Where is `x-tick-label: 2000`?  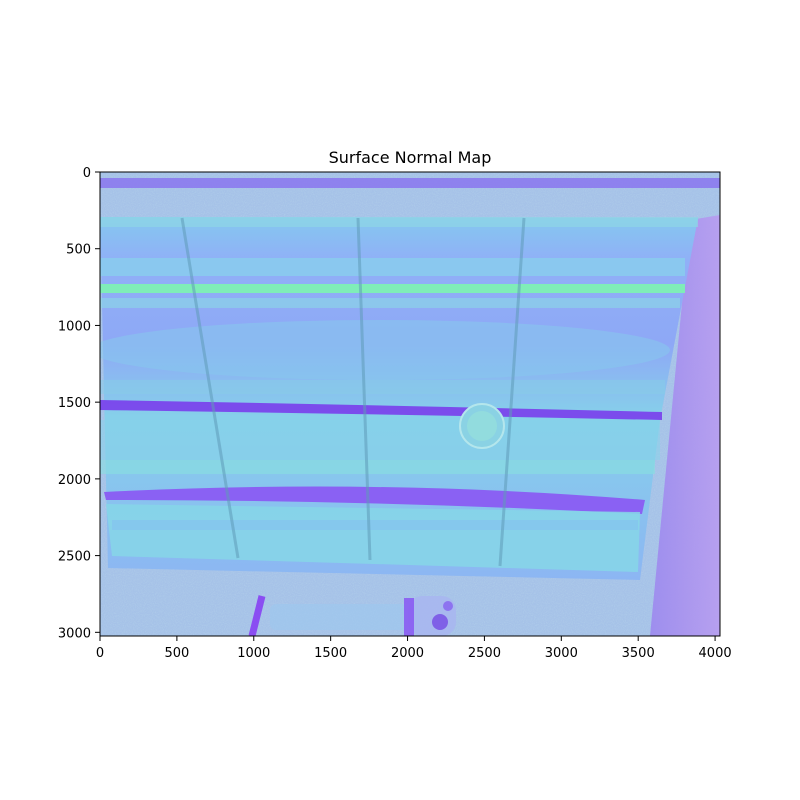 x-tick-label: 2000 is located at coordinates (407, 653).